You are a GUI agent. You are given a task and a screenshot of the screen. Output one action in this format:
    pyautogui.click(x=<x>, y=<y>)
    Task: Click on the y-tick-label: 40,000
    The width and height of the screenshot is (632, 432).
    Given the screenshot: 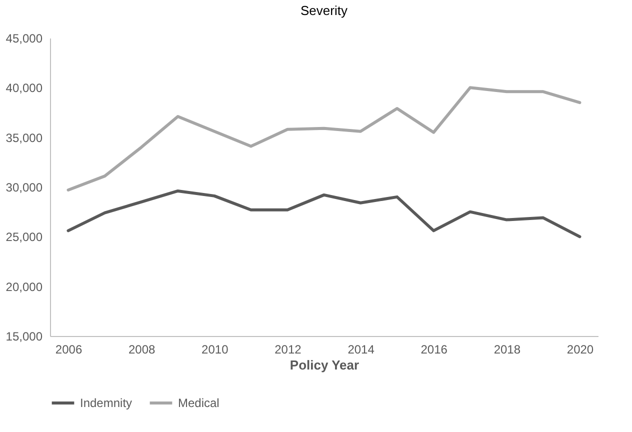 What is the action you would take?
    pyautogui.click(x=24, y=88)
    